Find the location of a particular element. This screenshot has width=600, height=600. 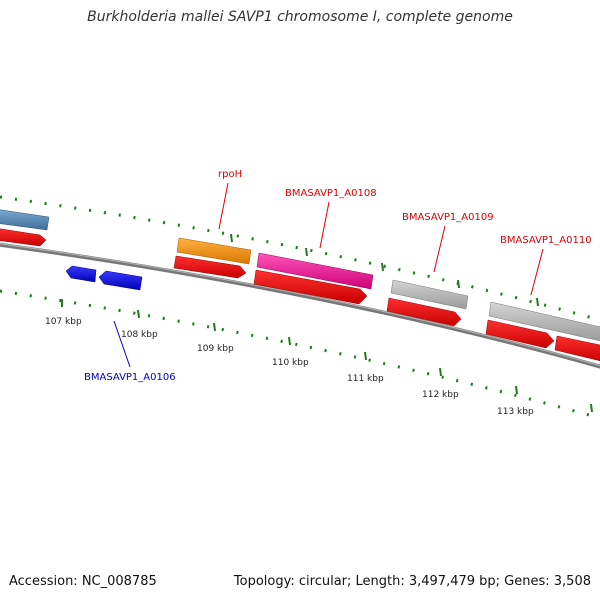

reverse-gene-track is located at coordinates (104, 278).